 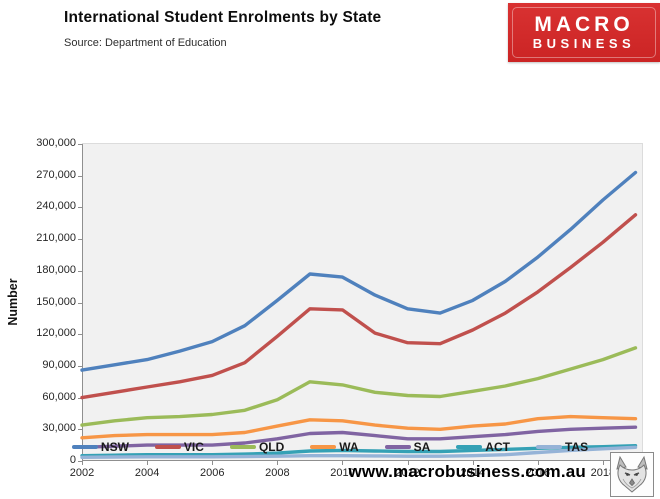 I want to click on y-tick-label: 300,000, so click(x=56, y=143).